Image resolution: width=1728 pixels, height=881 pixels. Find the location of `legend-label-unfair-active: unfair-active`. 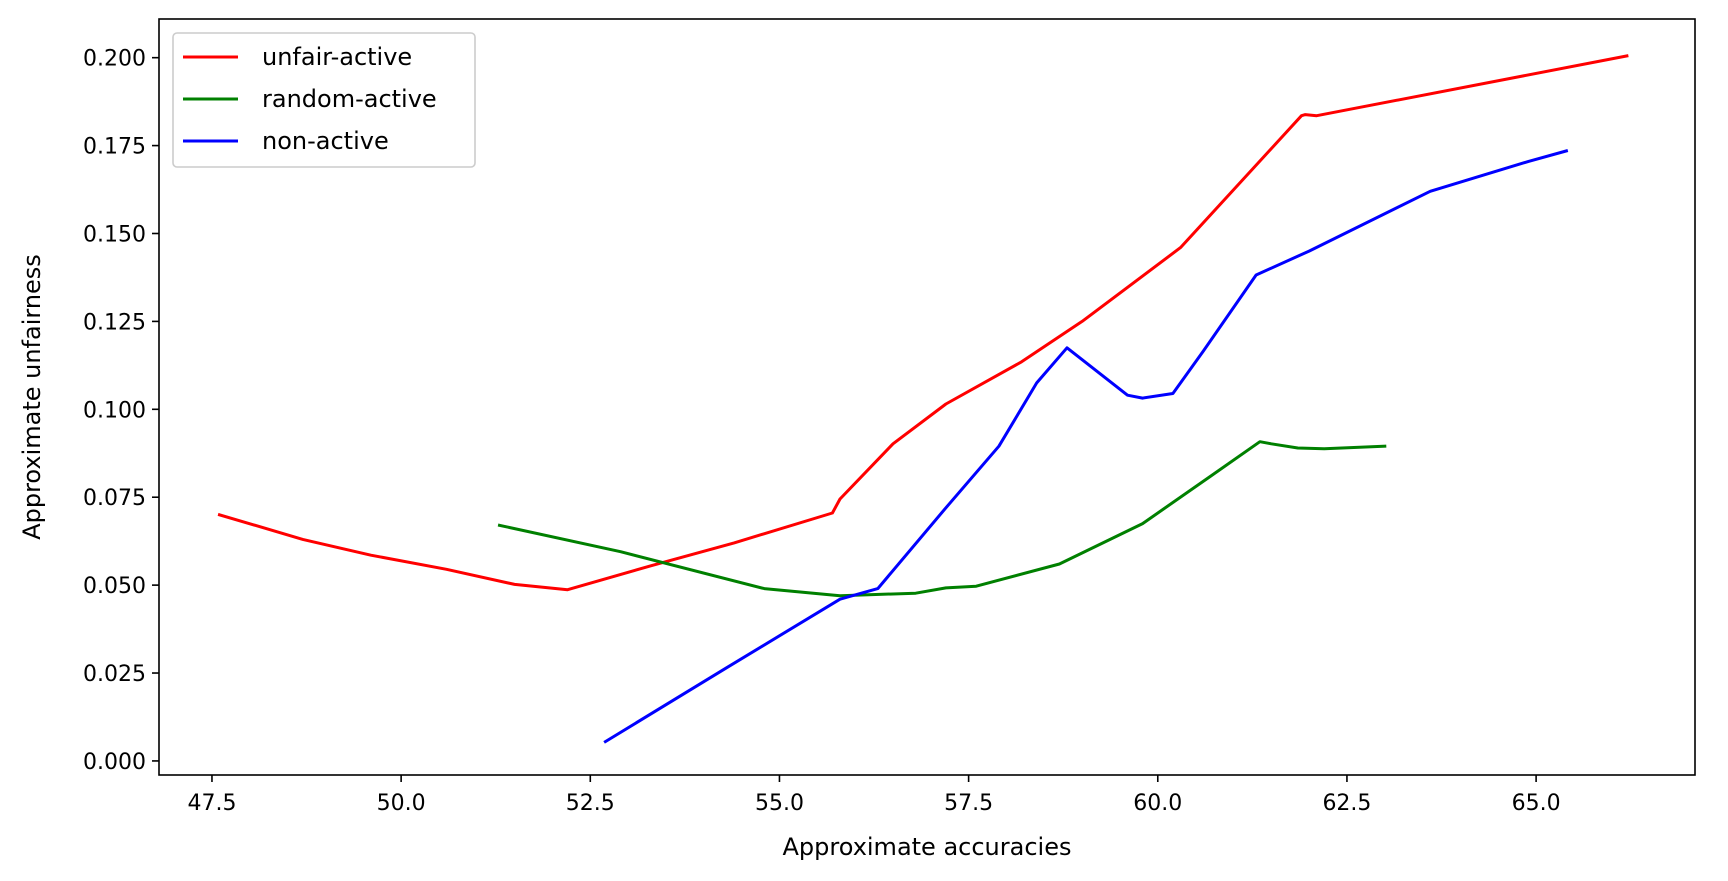

legend-label-unfair-active: unfair-active is located at coordinates (337, 57).